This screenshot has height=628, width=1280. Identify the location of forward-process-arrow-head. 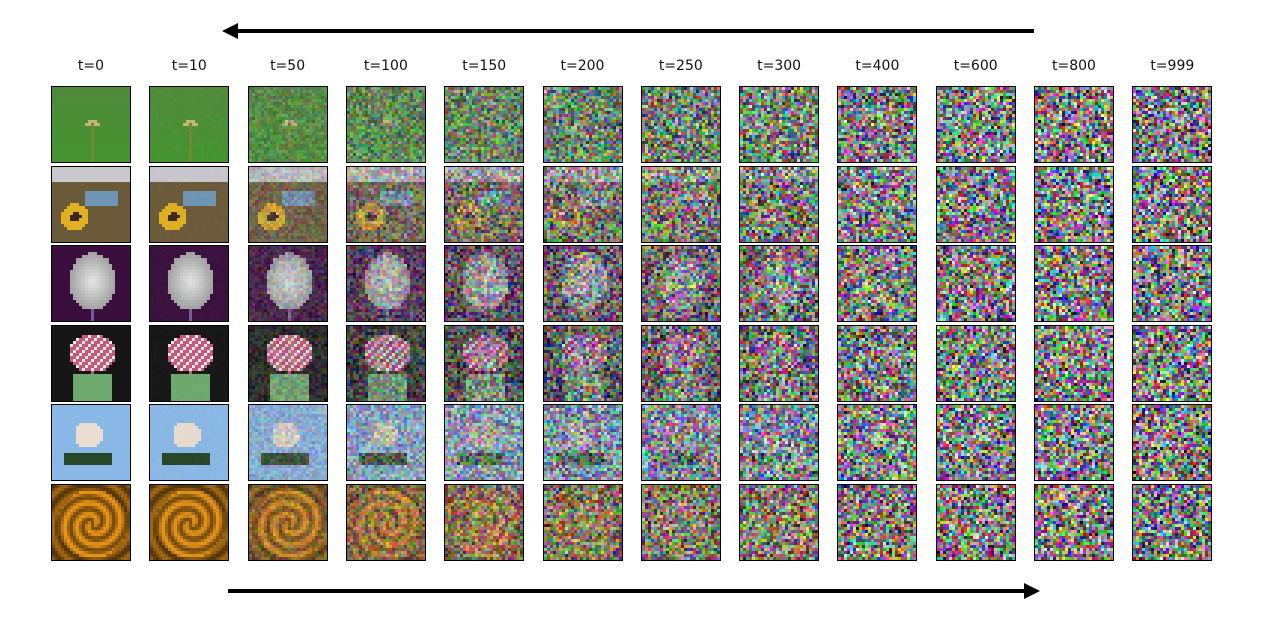
(1032, 591).